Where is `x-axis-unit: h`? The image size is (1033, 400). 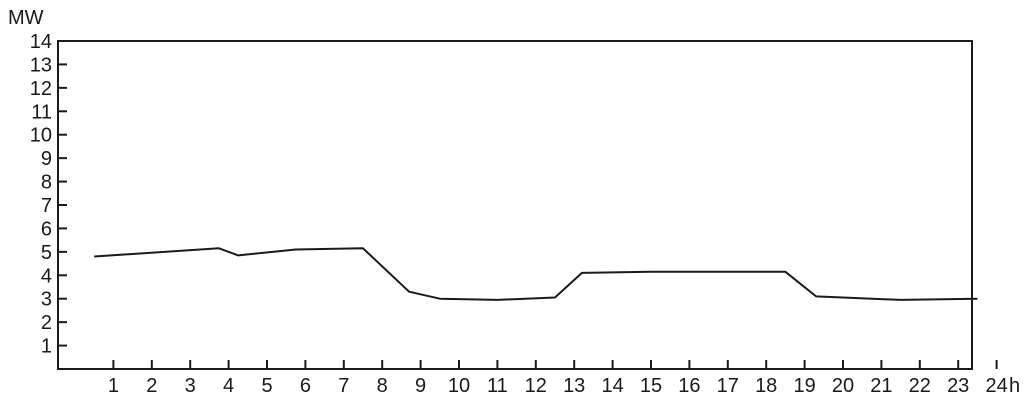 x-axis-unit: h is located at coordinates (1014, 386).